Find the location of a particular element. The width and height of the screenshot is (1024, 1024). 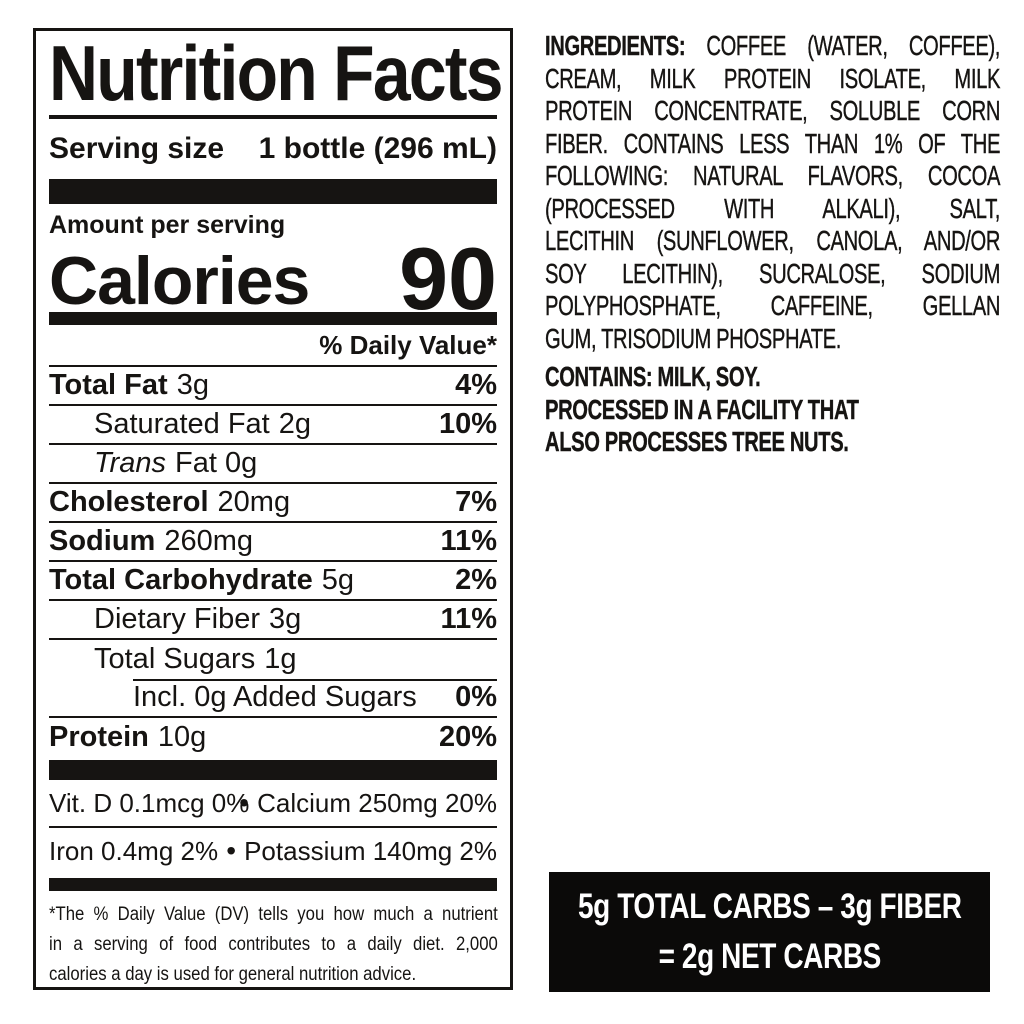

ingredients-line: INGREDIENTS: COFFEE (WATER, COFFEE), is located at coordinates (773, 45).